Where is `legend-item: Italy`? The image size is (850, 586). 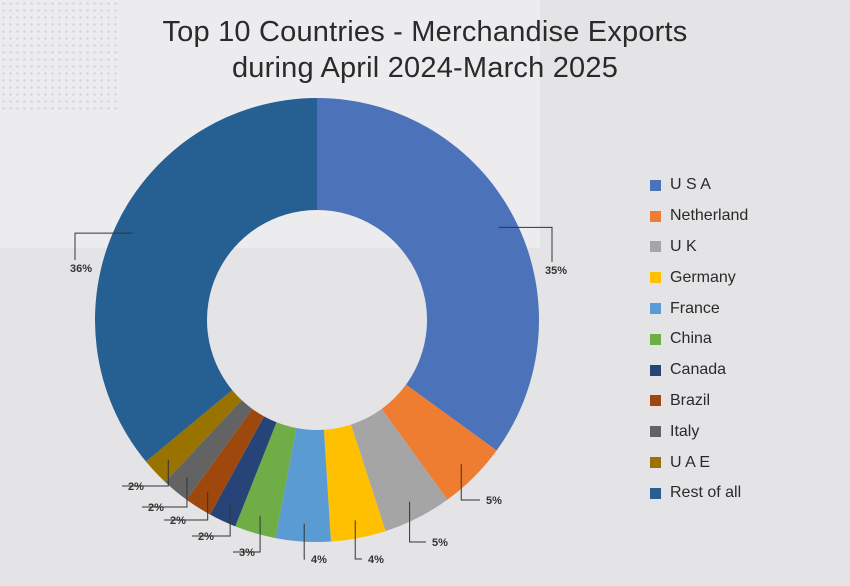 legend-item: Italy is located at coordinates (699, 431).